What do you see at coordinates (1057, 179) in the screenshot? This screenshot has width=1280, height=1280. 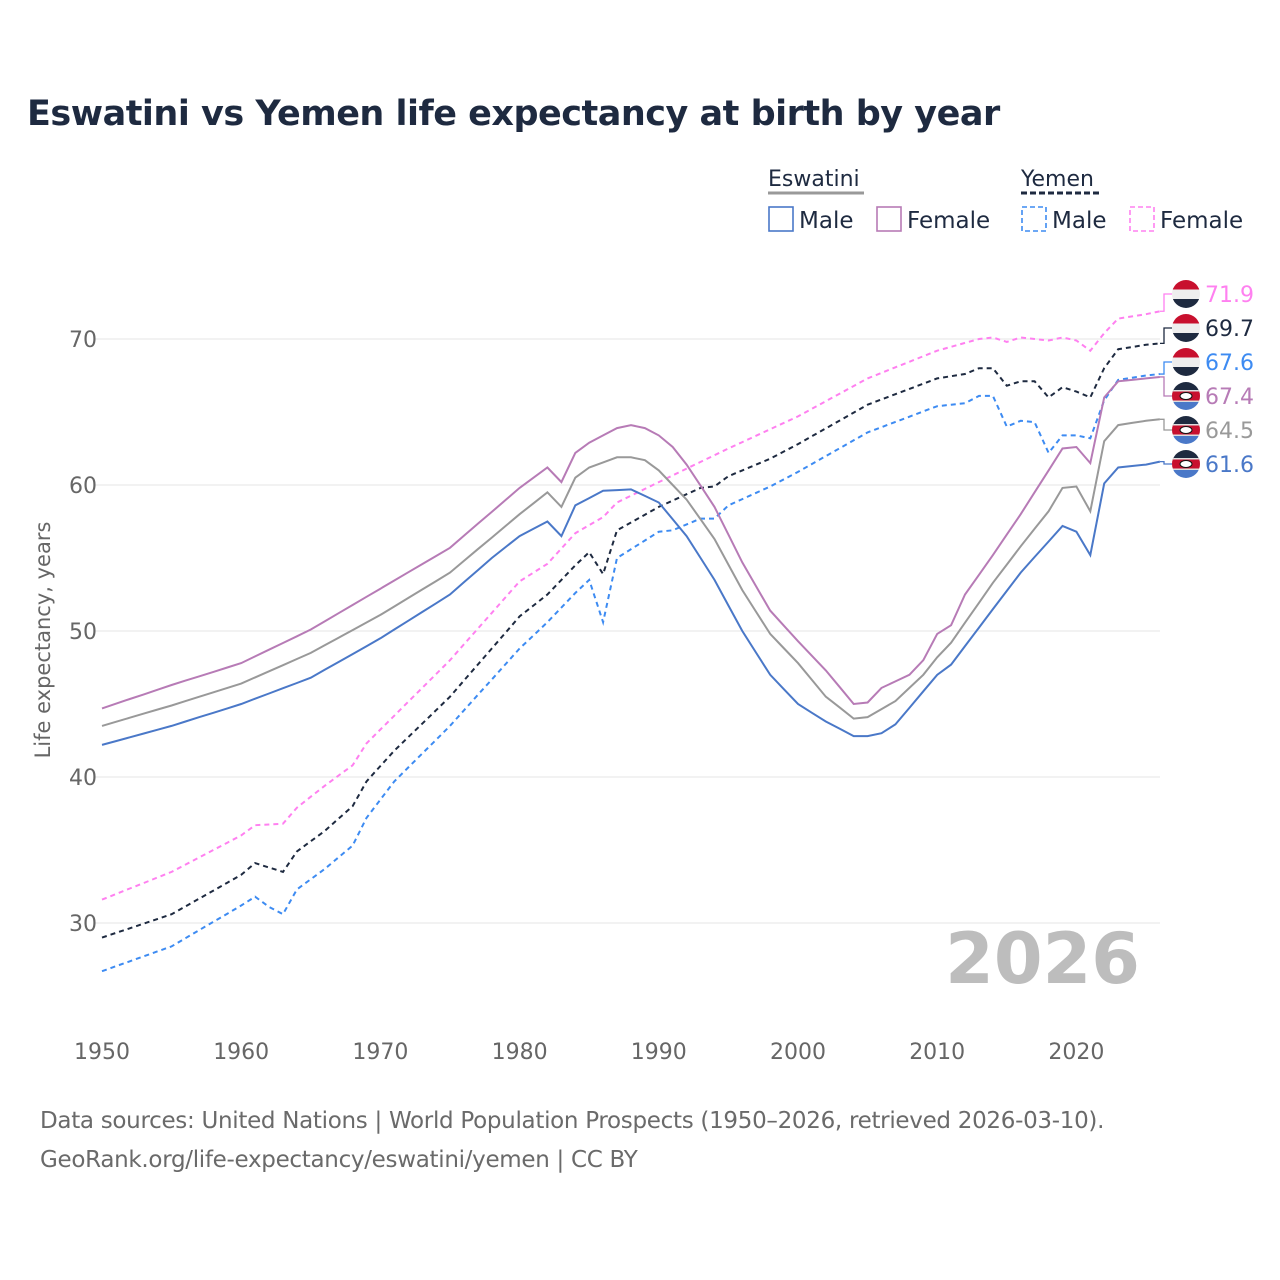 I see `legend-group-title: Yemen` at bounding box center [1057, 179].